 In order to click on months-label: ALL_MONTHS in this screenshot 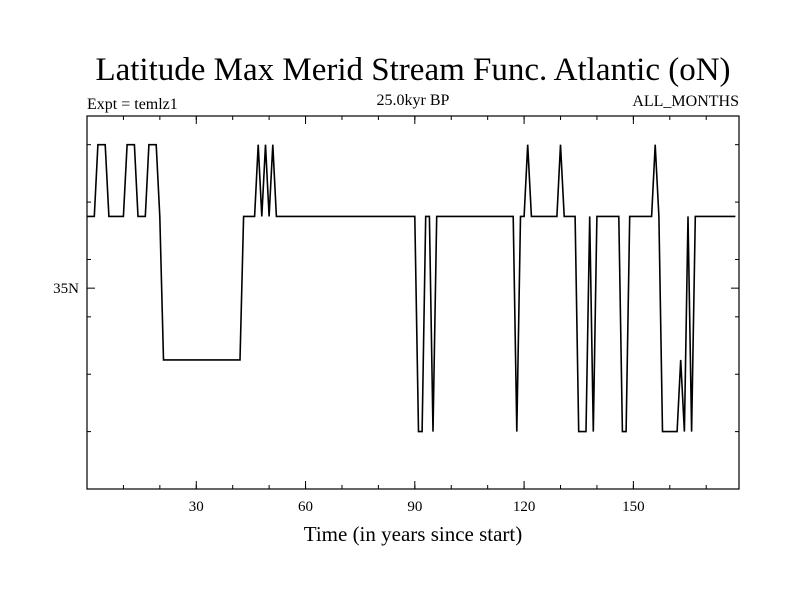, I will do `click(685, 101)`.